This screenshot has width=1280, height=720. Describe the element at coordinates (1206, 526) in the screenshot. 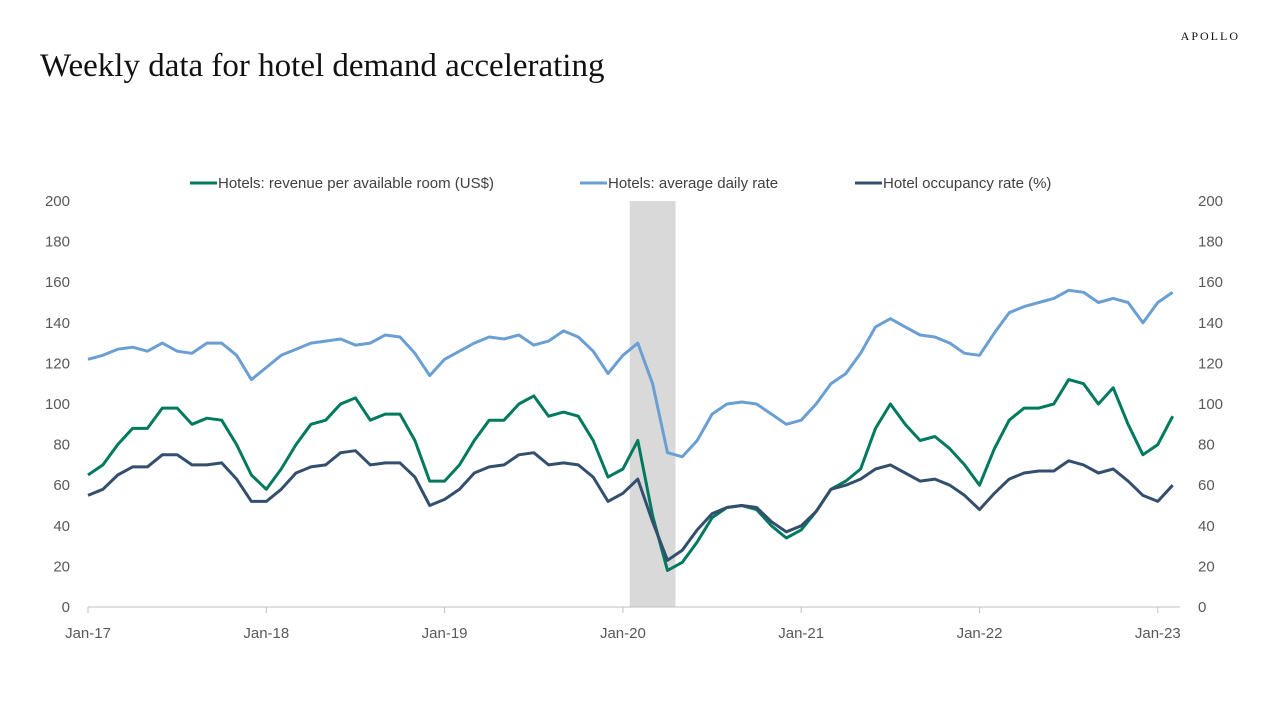

I see `y-tick-label-right: 40` at that location.